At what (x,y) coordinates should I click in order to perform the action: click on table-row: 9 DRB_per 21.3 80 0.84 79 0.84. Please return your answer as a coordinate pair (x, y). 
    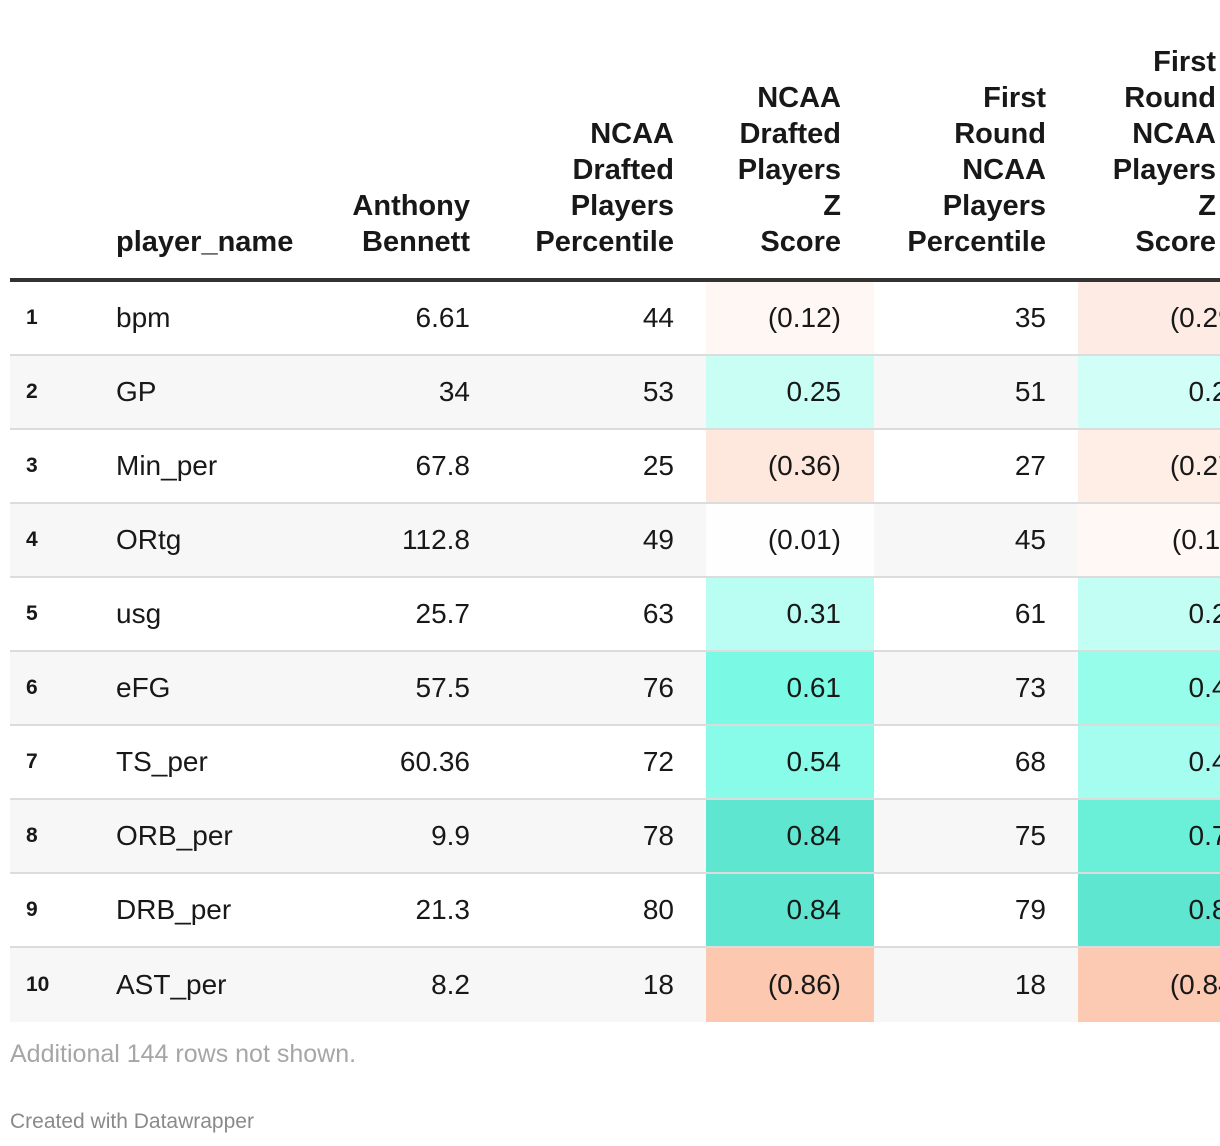
    Looking at the image, I should click on (615, 911).